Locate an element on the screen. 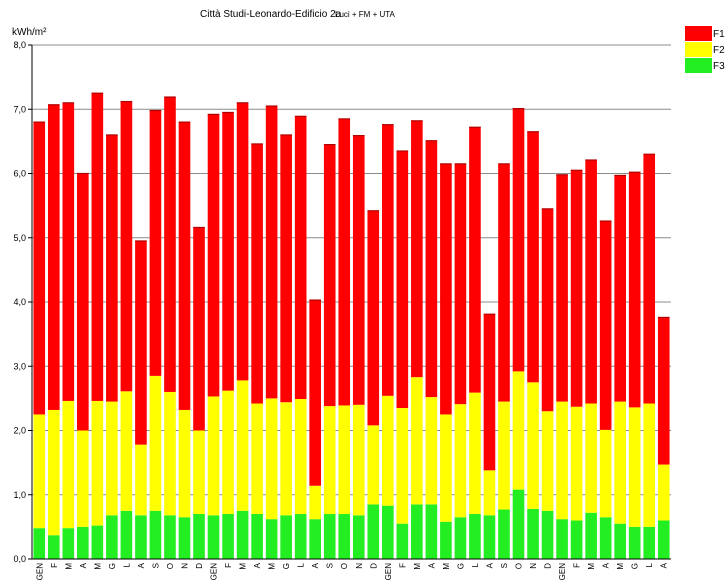 This screenshot has width=727, height=582. y-axis-label: kWh/m² is located at coordinates (29, 32).